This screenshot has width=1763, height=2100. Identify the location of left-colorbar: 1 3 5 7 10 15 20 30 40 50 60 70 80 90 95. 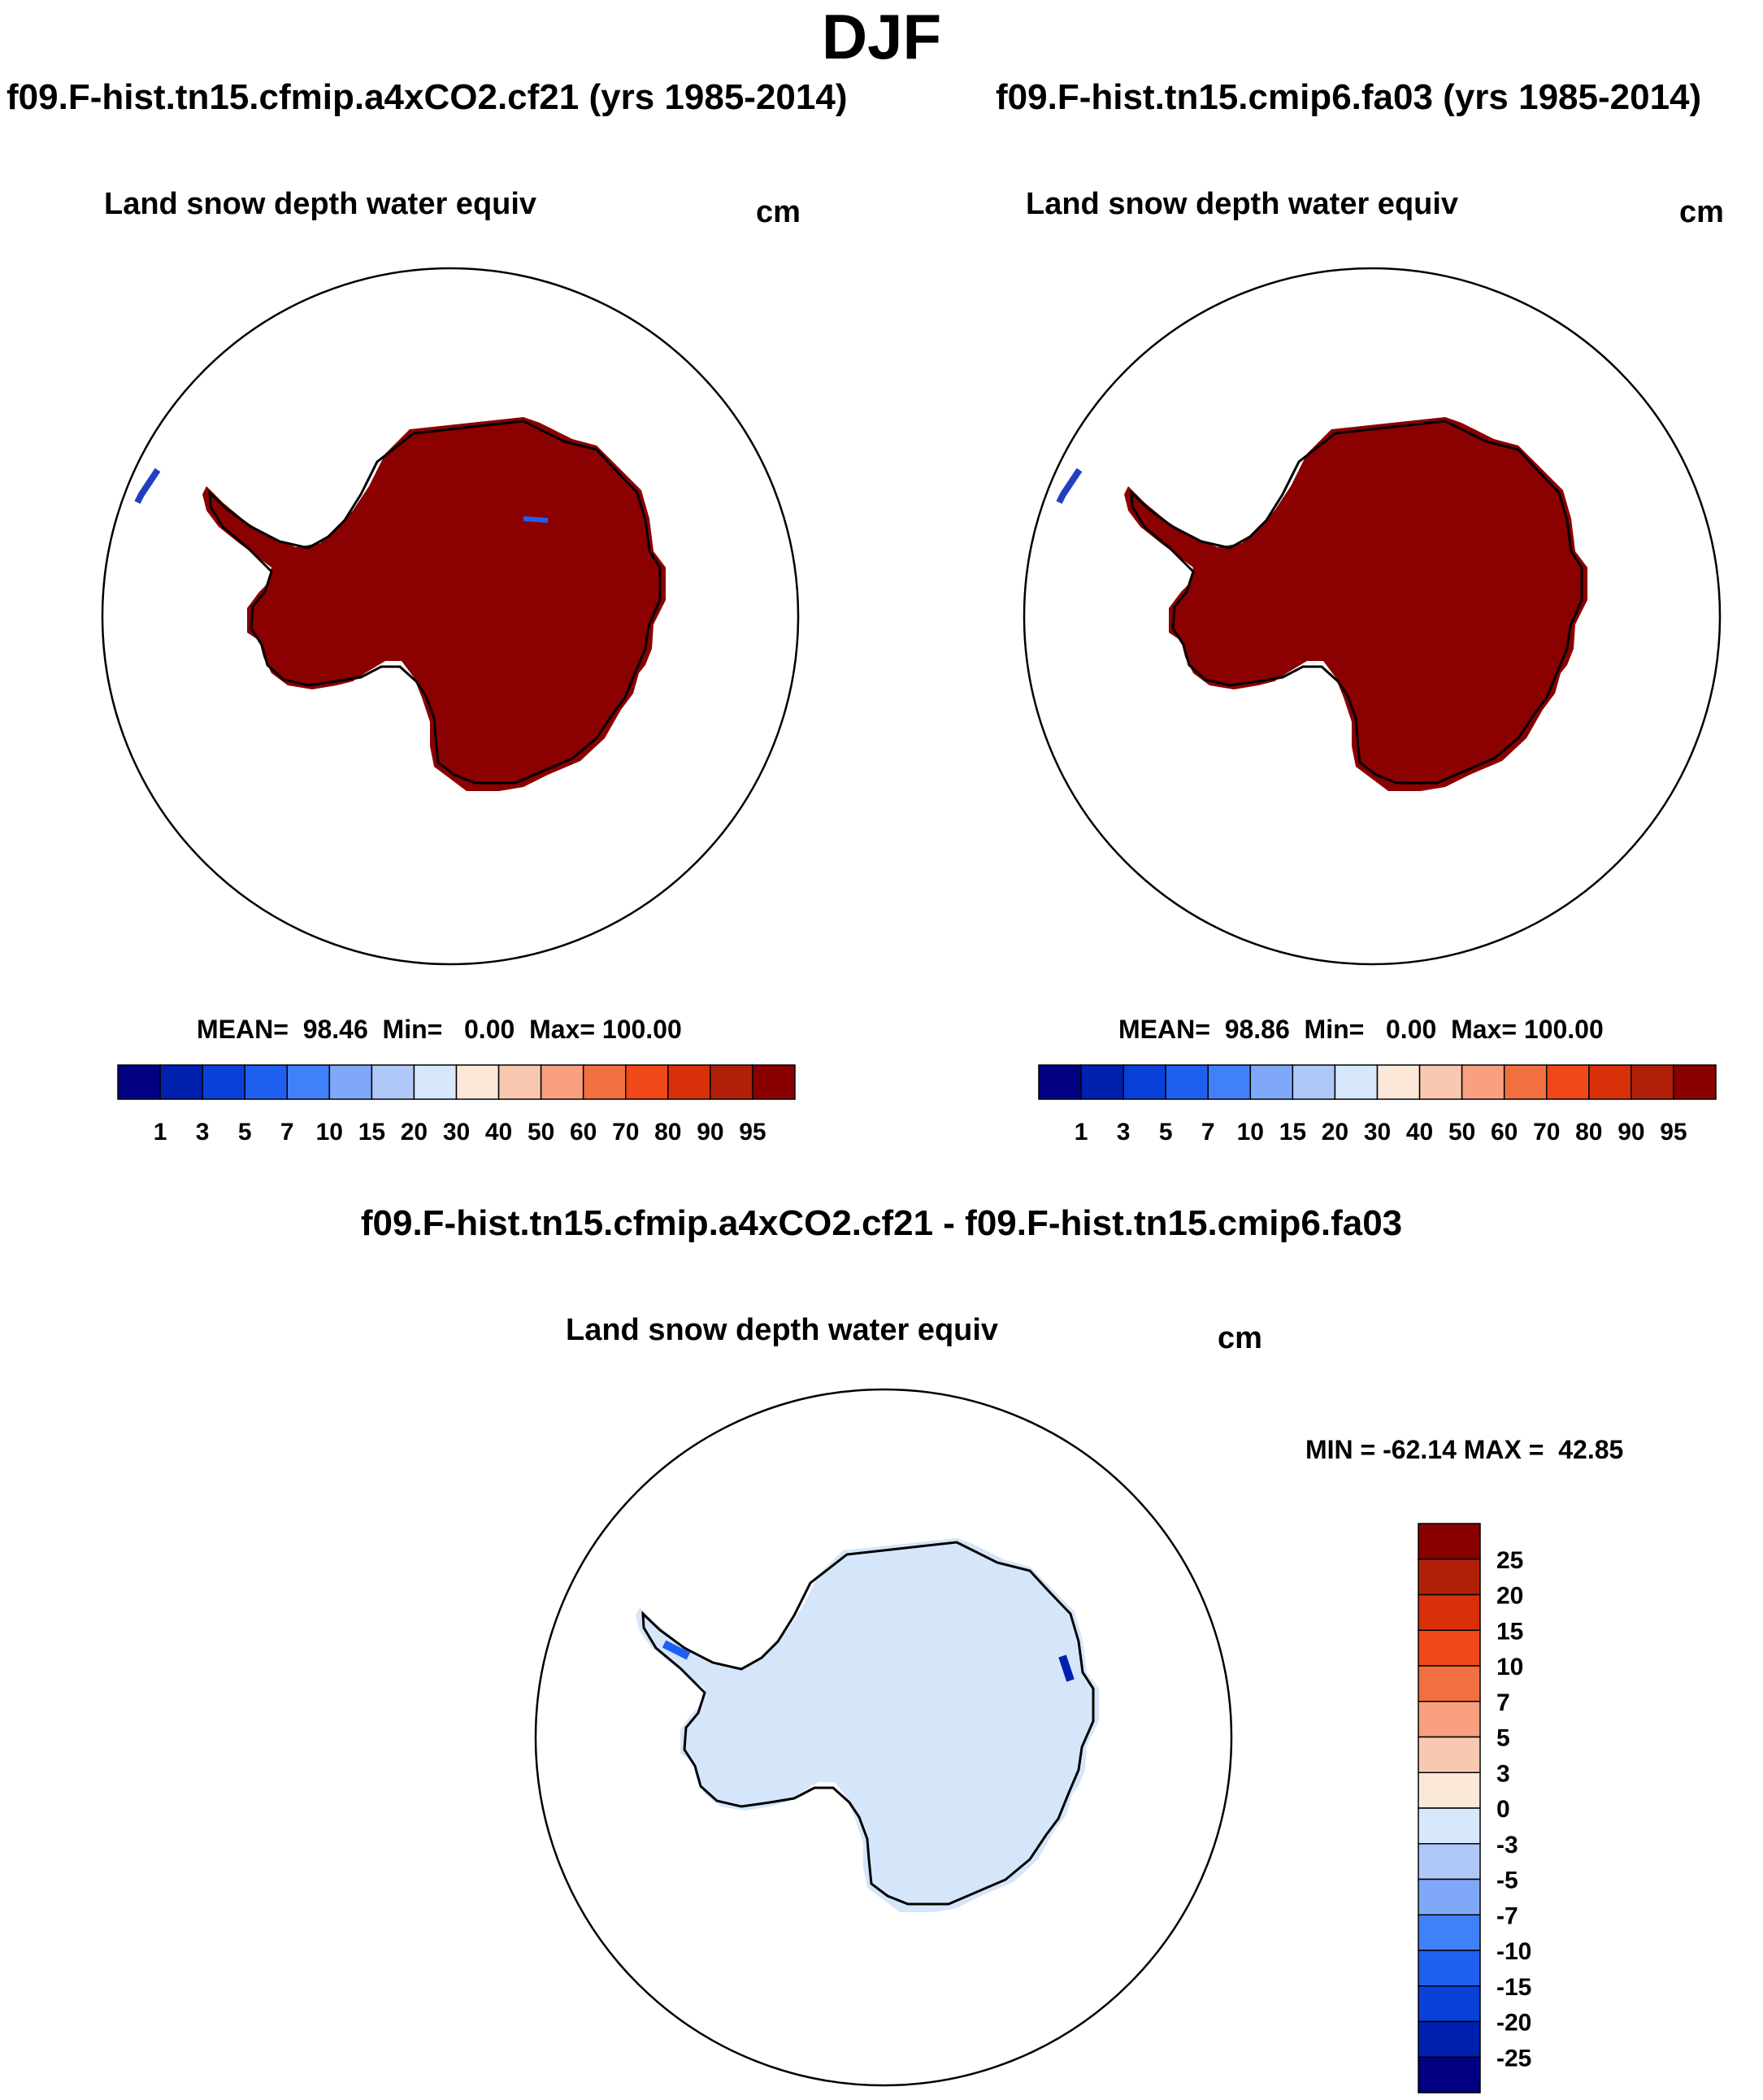
(457, 1105).